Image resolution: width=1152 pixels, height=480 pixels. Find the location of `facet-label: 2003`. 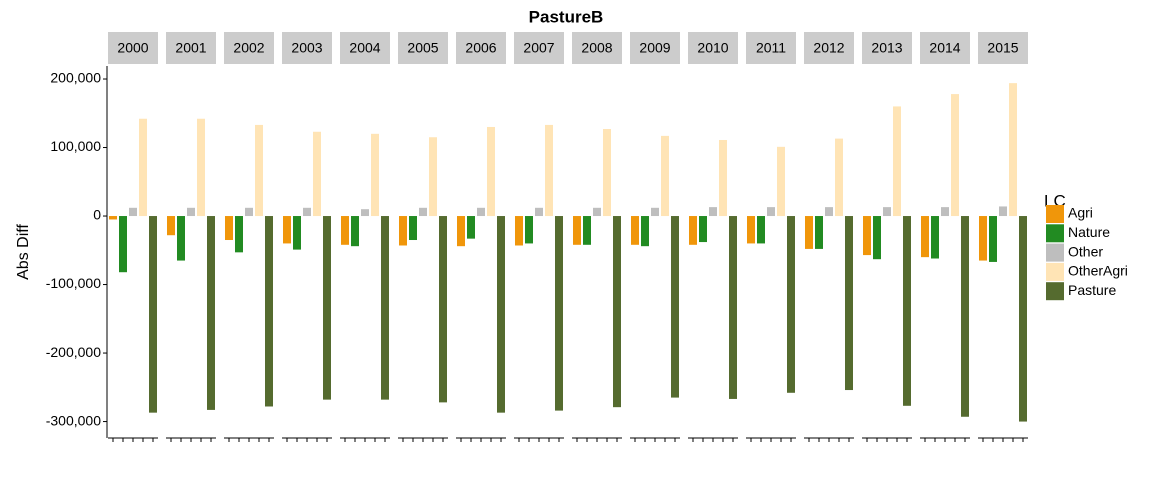

facet-label: 2003 is located at coordinates (306, 48).